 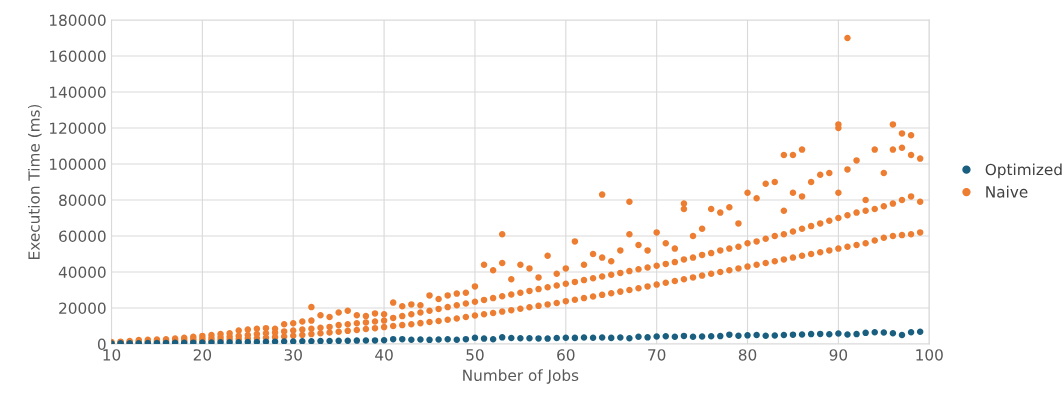 I want to click on y-tick-label: 180000, so click(x=78, y=20).